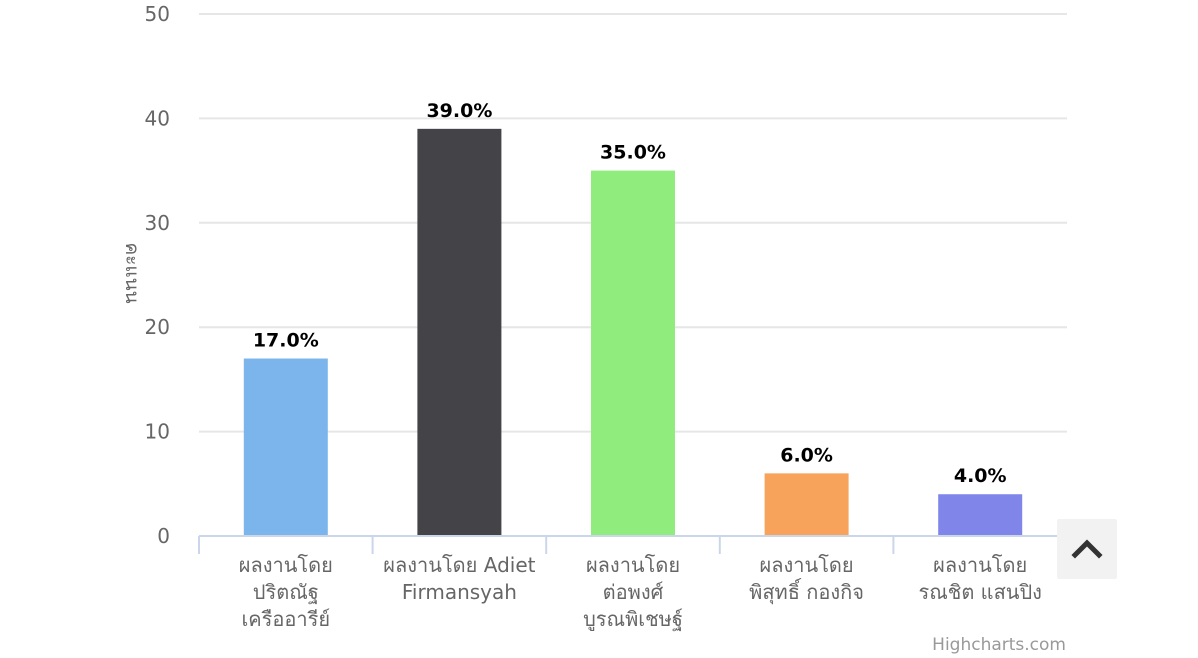 This screenshot has height=658, width=1198. Describe the element at coordinates (157, 223) in the screenshot. I see `y-tick-label: 30` at that location.